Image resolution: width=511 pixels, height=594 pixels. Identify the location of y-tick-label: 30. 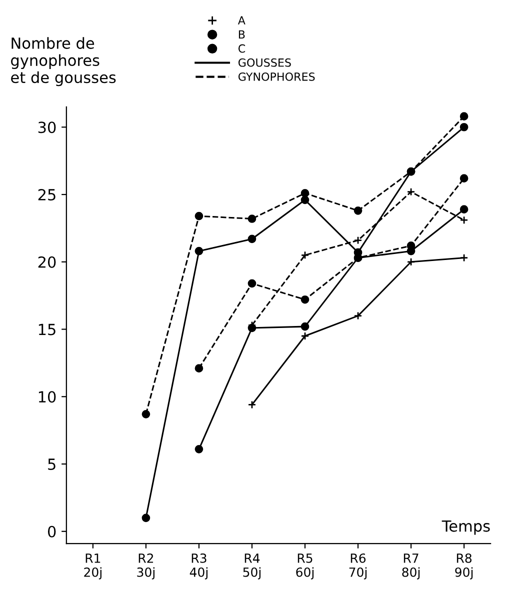
(47, 128).